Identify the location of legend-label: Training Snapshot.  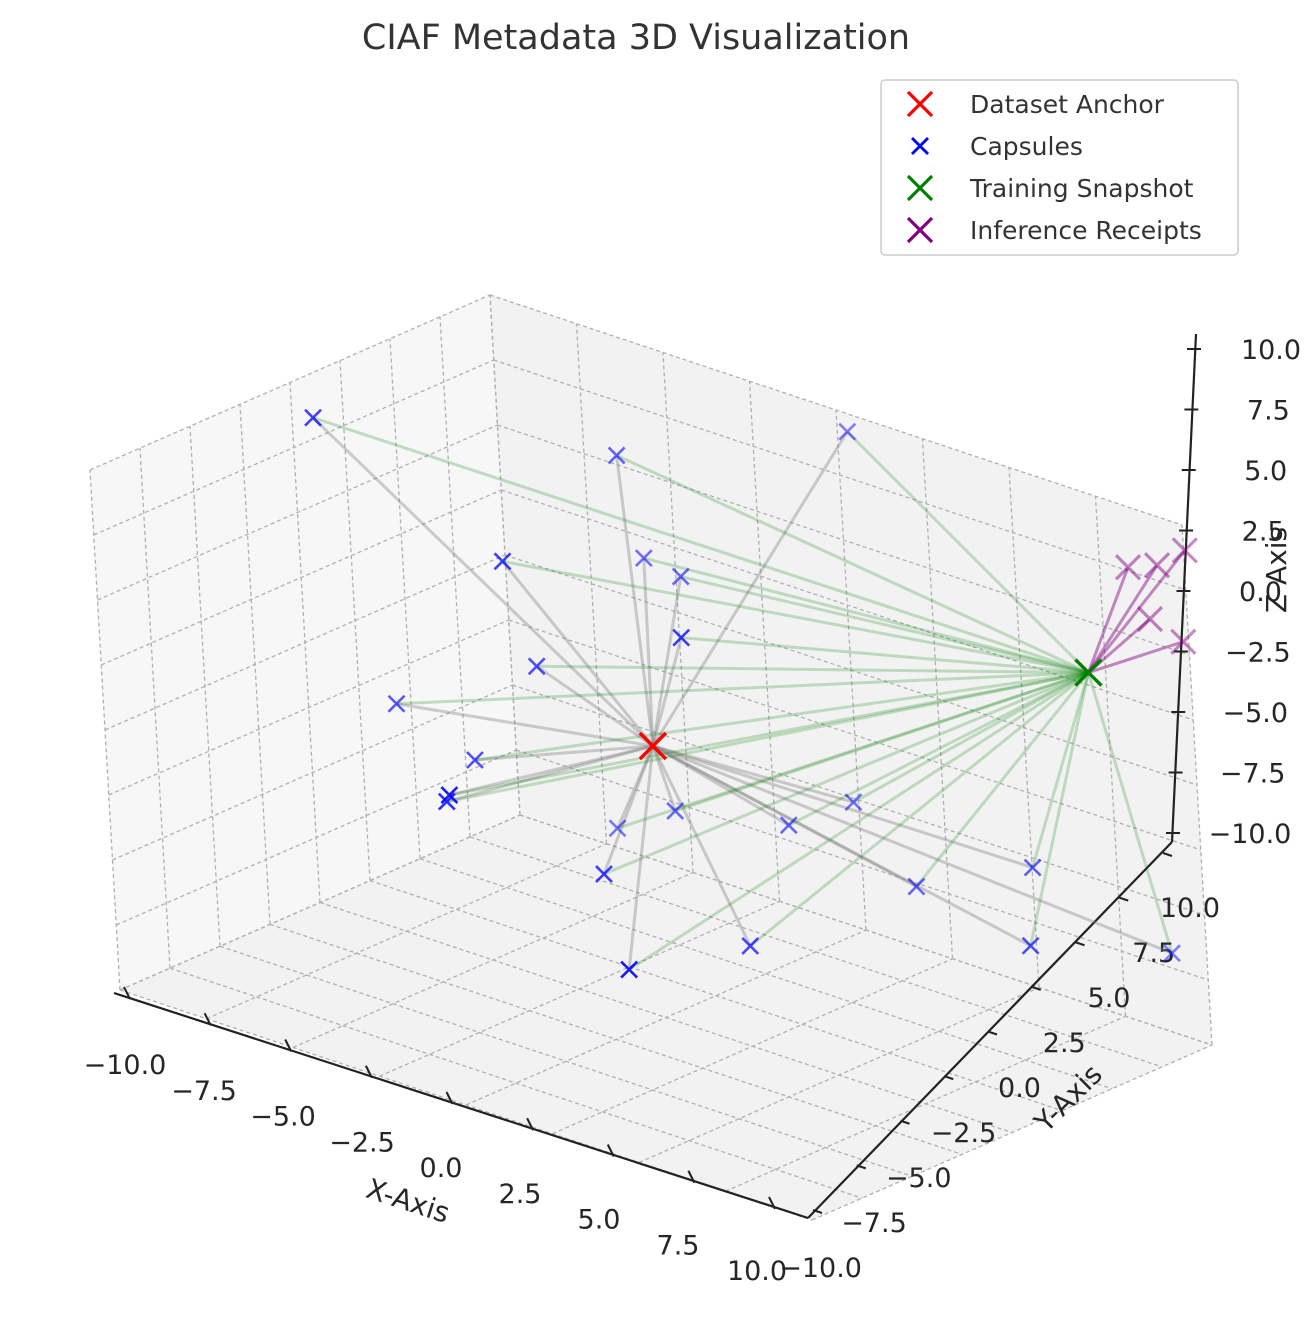
(1081, 188).